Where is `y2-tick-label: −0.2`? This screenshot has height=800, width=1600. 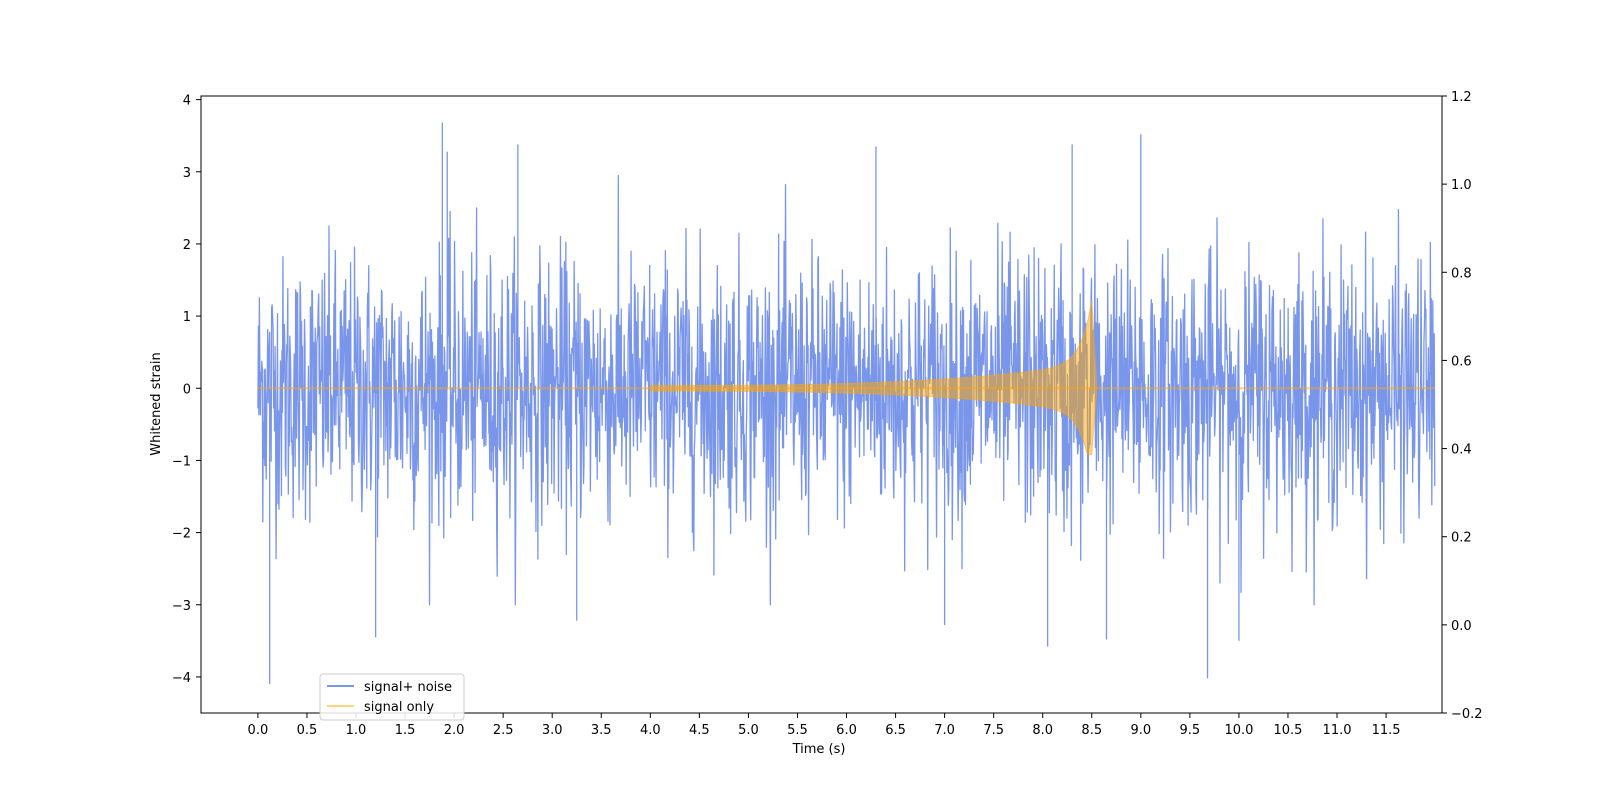 y2-tick-label: −0.2 is located at coordinates (1467, 714).